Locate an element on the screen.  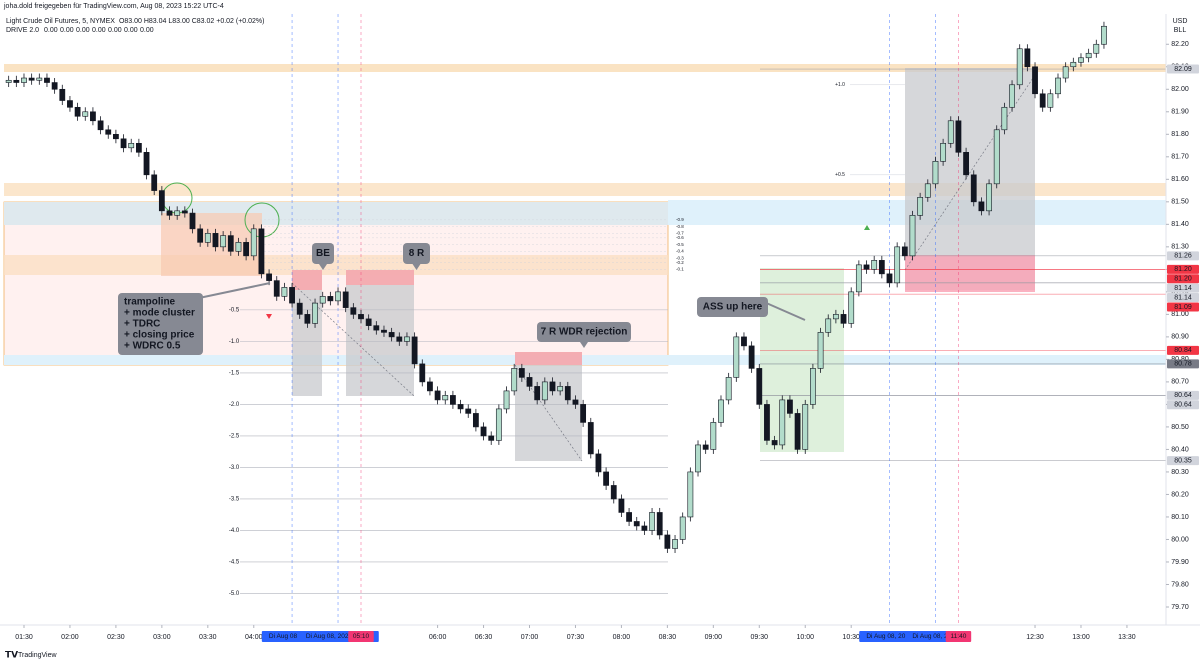
x-tick-label: 02:00 is located at coordinates (70, 637).